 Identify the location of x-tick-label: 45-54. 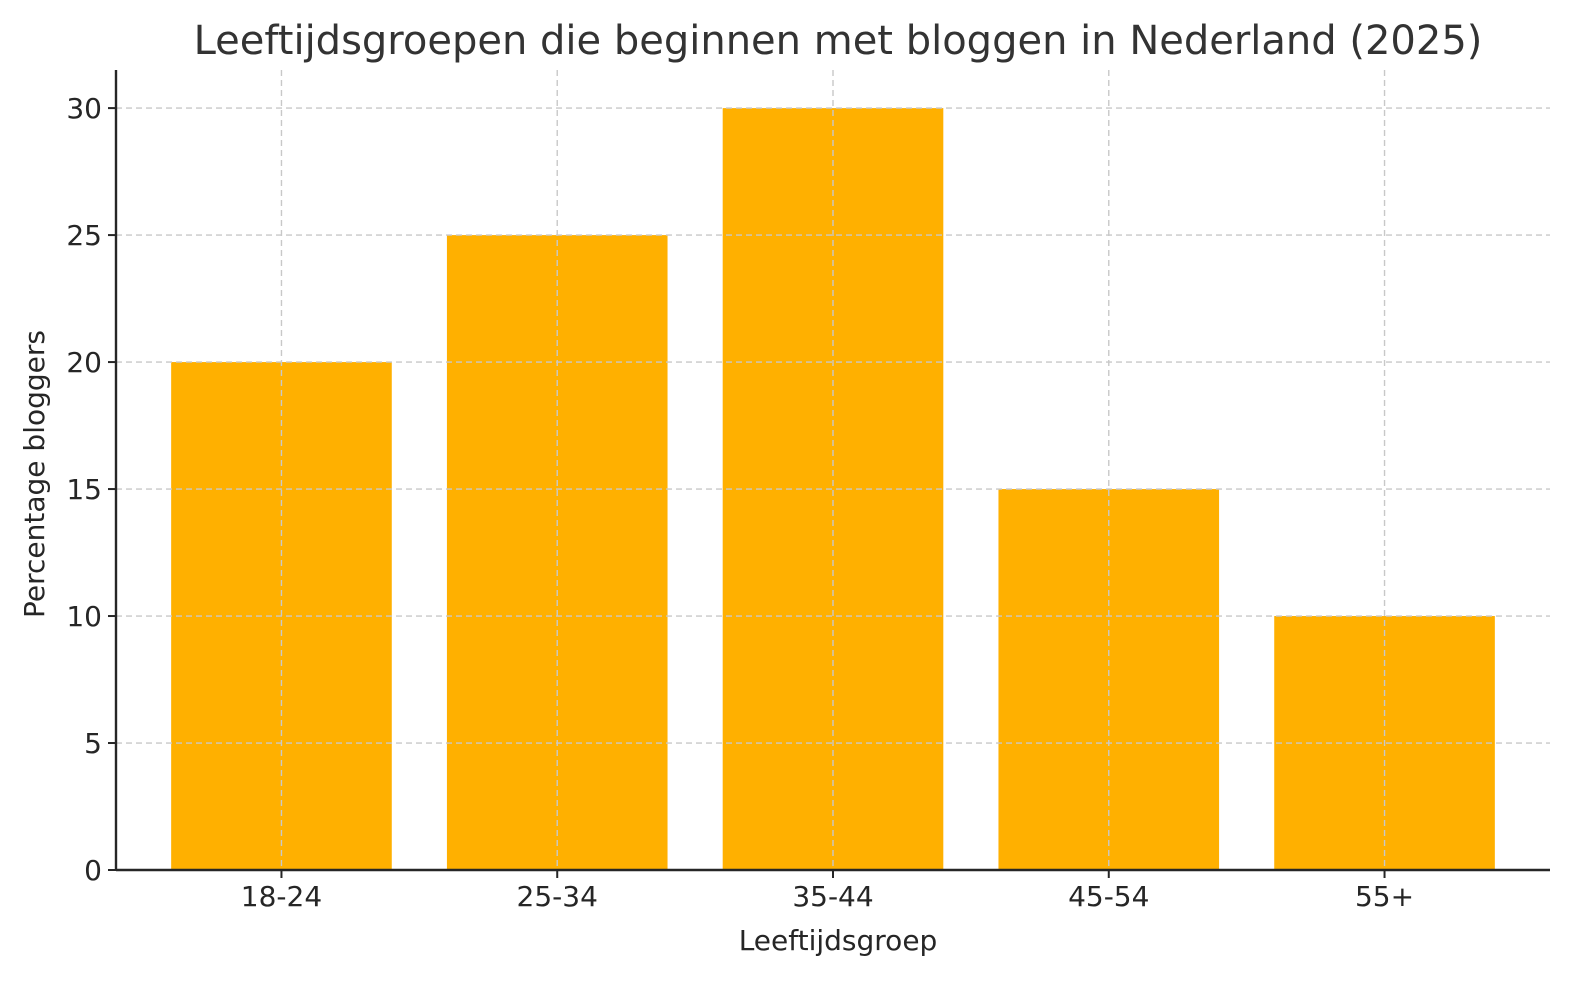
(1108, 896).